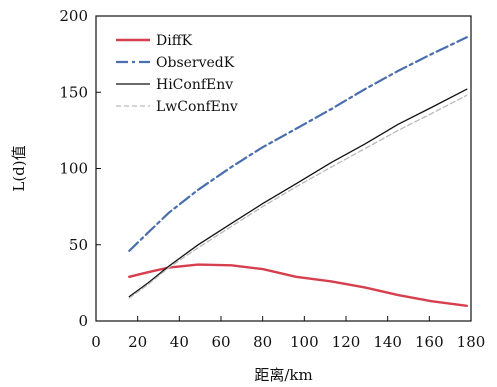 The height and width of the screenshot is (387, 497). I want to click on y-tick-label: 50, so click(78, 245).